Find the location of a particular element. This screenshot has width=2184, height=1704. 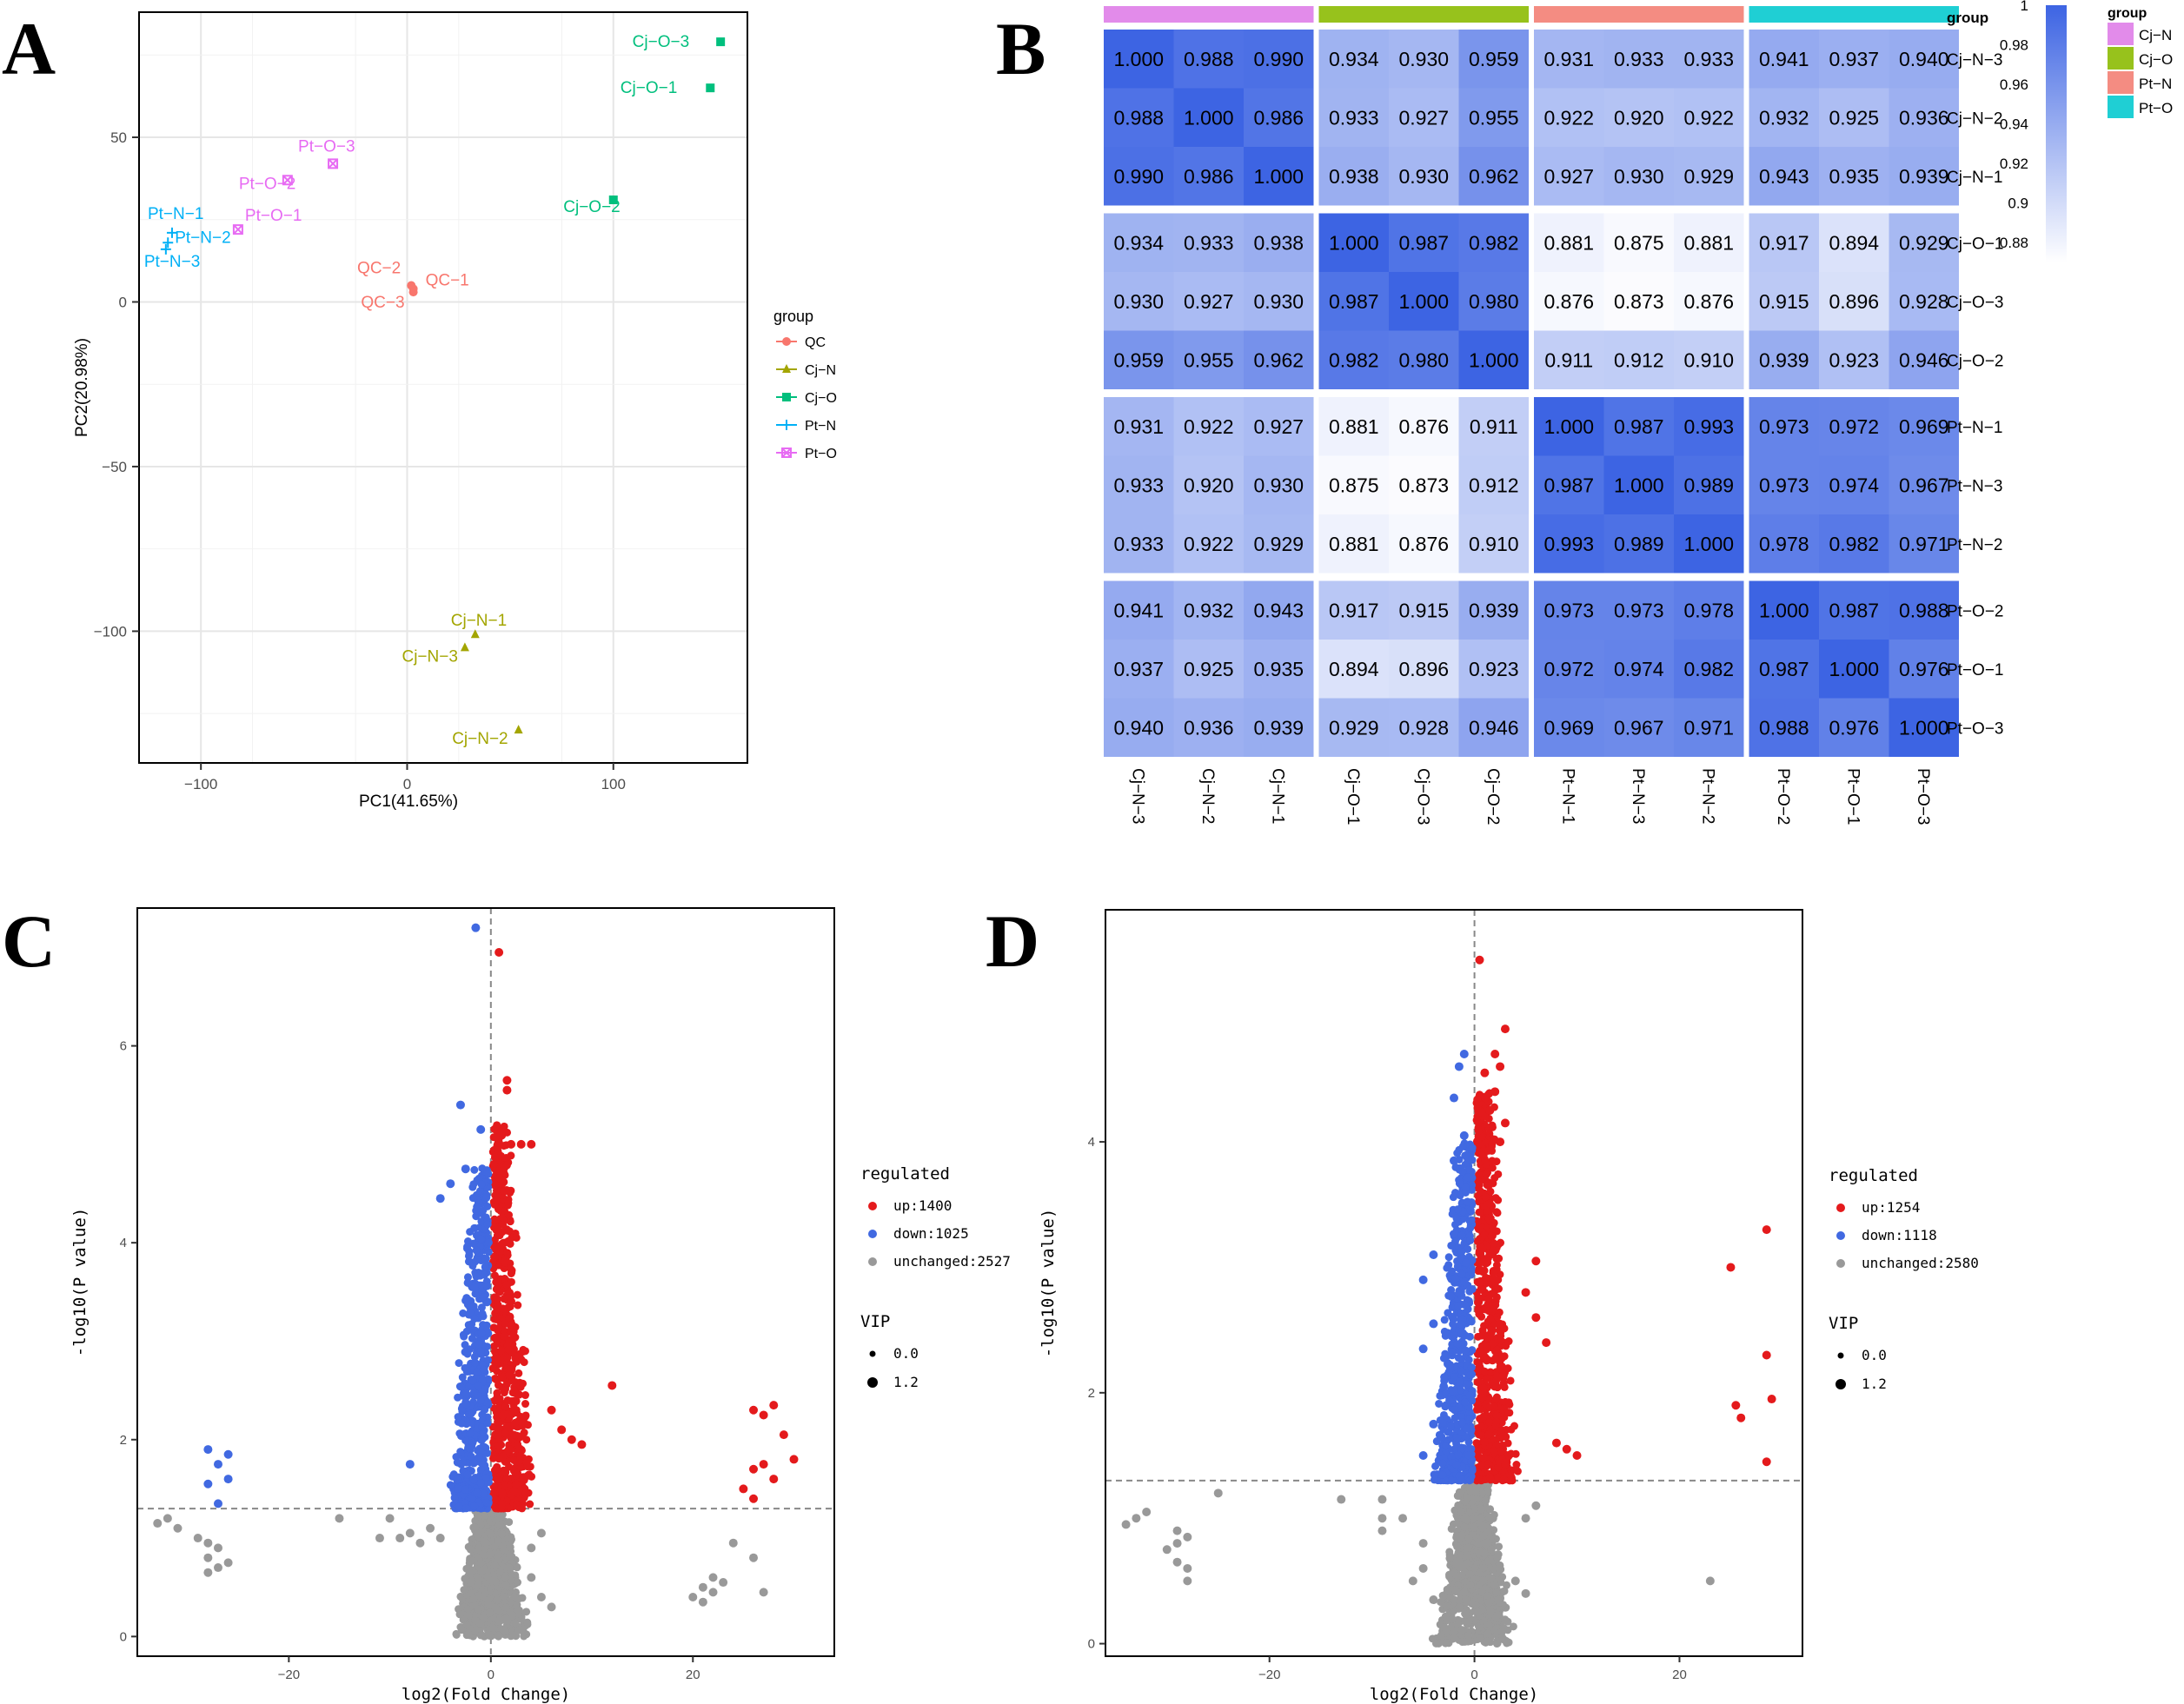

heatmap-cell-value: 0.988 is located at coordinates (1138, 117).